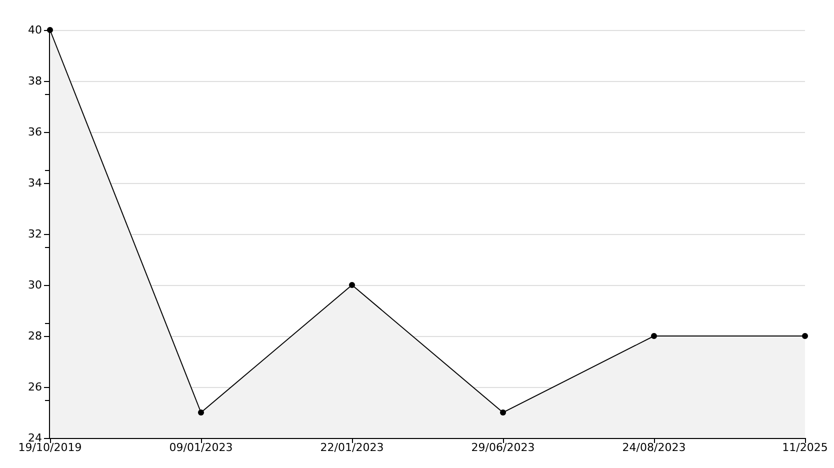 The width and height of the screenshot is (834, 468). What do you see at coordinates (35, 285) in the screenshot?
I see `y-tick-label: 30` at bounding box center [35, 285].